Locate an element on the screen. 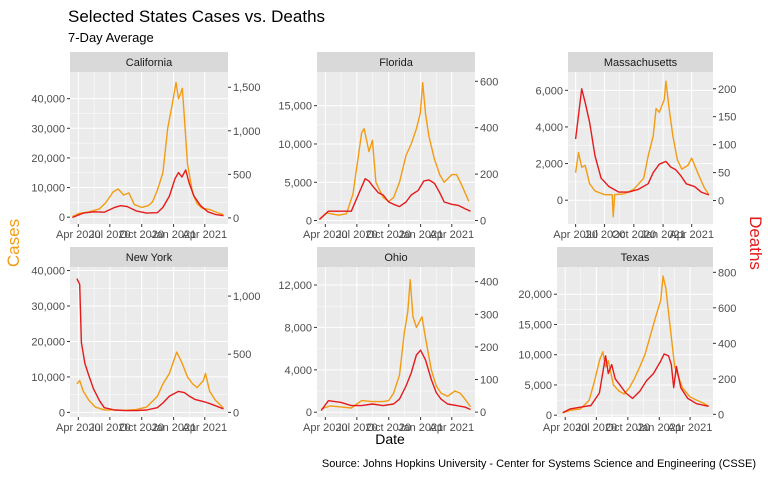  facet-strip-label: Florida is located at coordinates (396, 63).